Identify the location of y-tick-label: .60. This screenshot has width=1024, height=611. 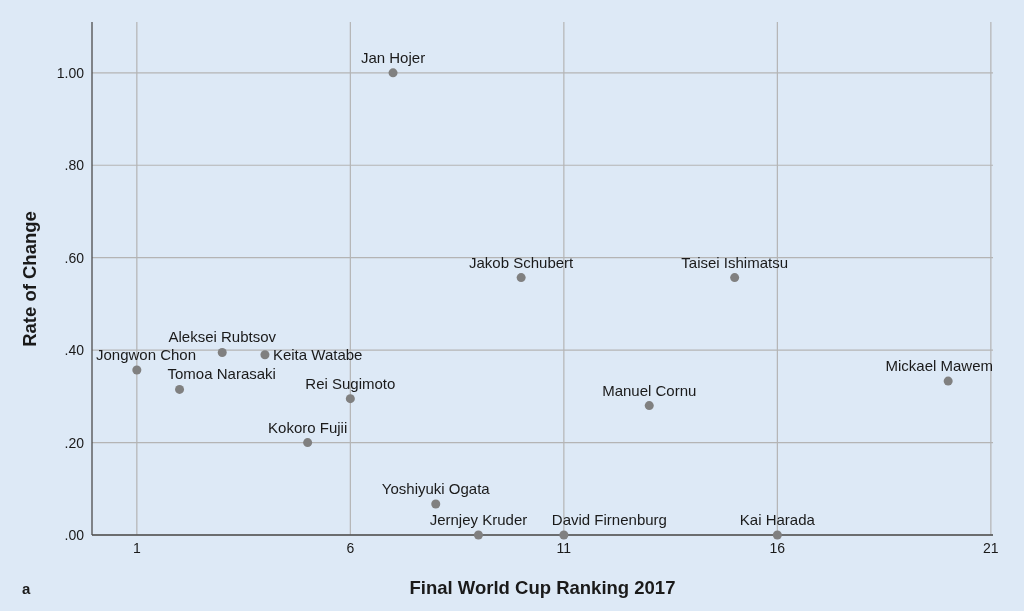
(74, 257).